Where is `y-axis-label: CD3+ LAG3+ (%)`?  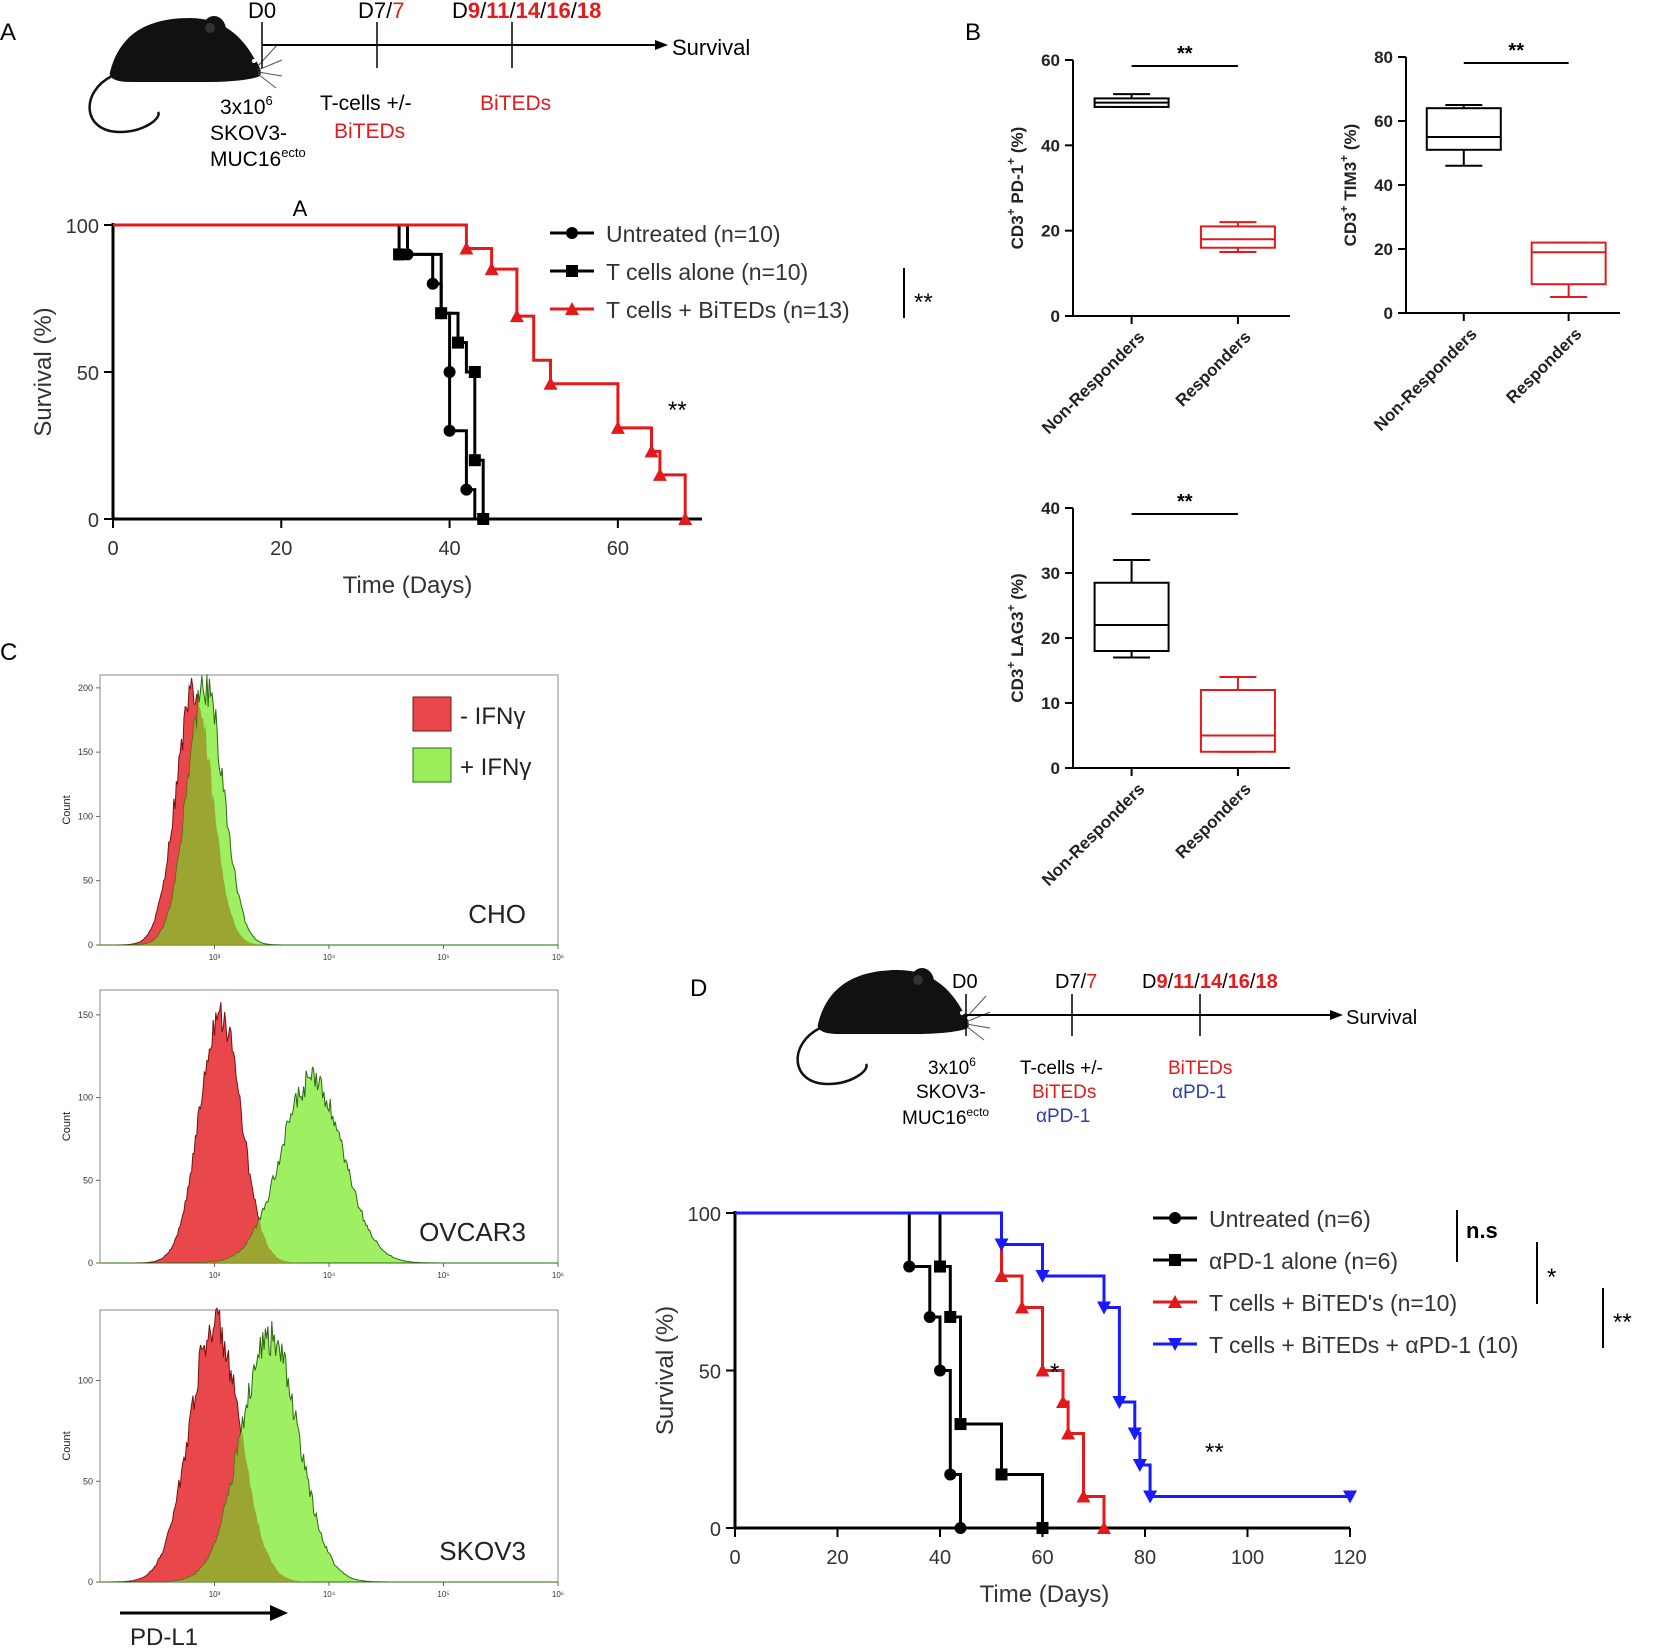
y-axis-label: CD3+ LAG3+ (%) is located at coordinates (1015, 637).